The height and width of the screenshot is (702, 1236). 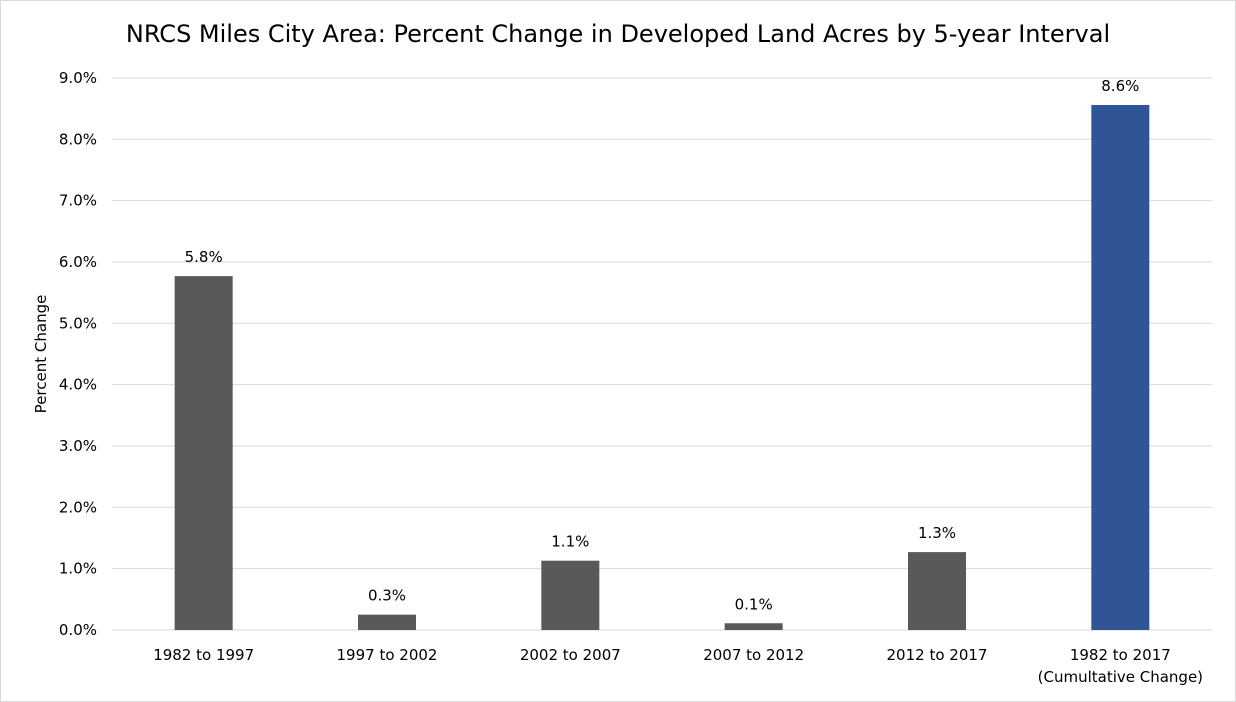 What do you see at coordinates (78, 262) in the screenshot?
I see `y-tick-label: 6.0%` at bounding box center [78, 262].